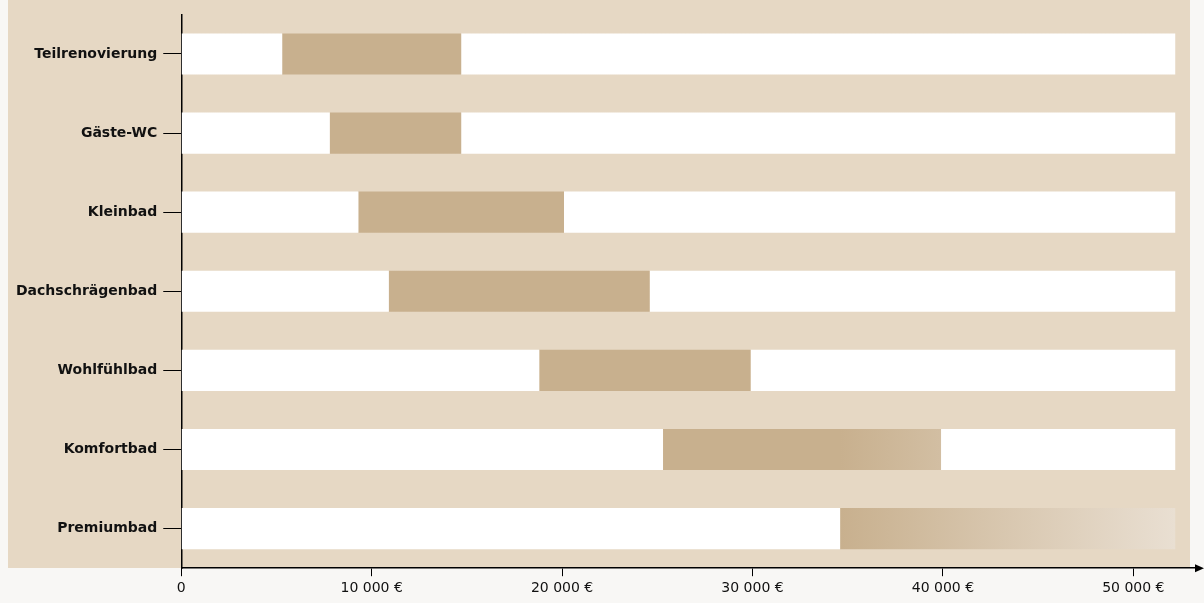 Image resolution: width=1204 pixels, height=603 pixels. Describe the element at coordinates (96, 52) in the screenshot. I see `y-tick-label: Teilrenovierung` at that location.